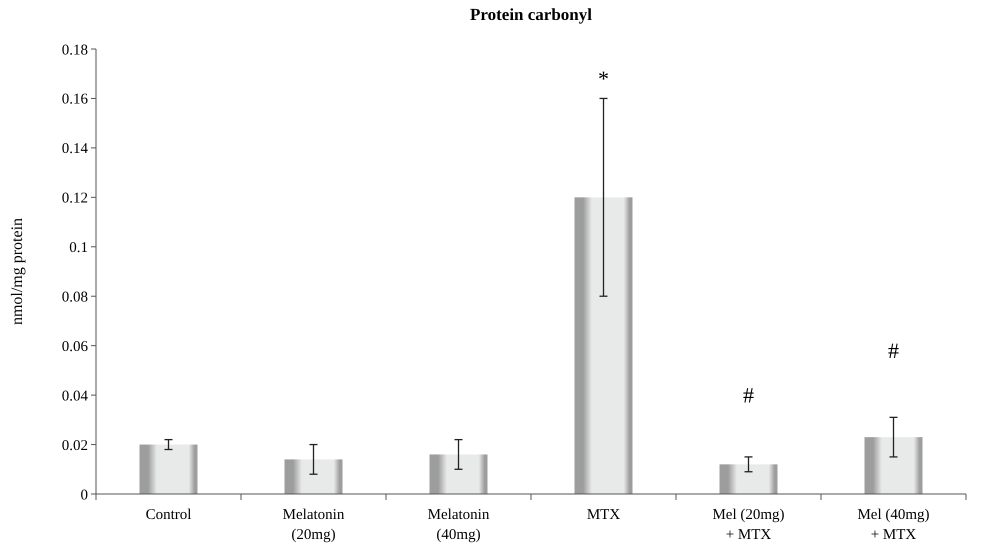 The height and width of the screenshot is (559, 986). What do you see at coordinates (748, 525) in the screenshot?
I see `x-tick-label: Mel (20mg) + MTX` at bounding box center [748, 525].